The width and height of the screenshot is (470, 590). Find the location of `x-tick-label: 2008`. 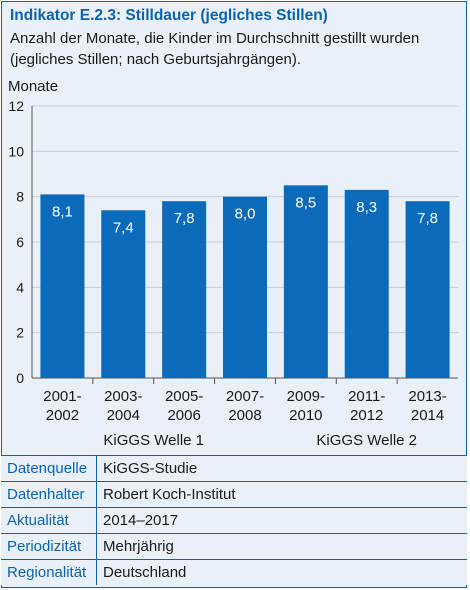

x-tick-label: 2008 is located at coordinates (244, 415).